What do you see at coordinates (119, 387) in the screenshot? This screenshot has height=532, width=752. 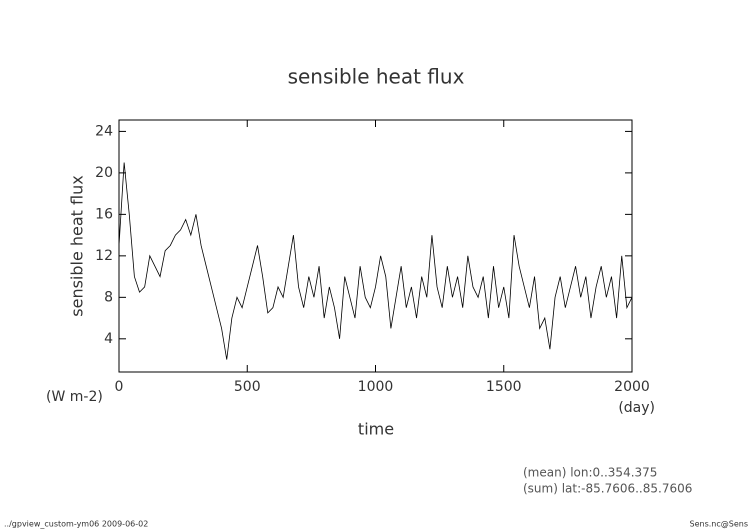 I see `x-tick-label: 0` at bounding box center [119, 387].